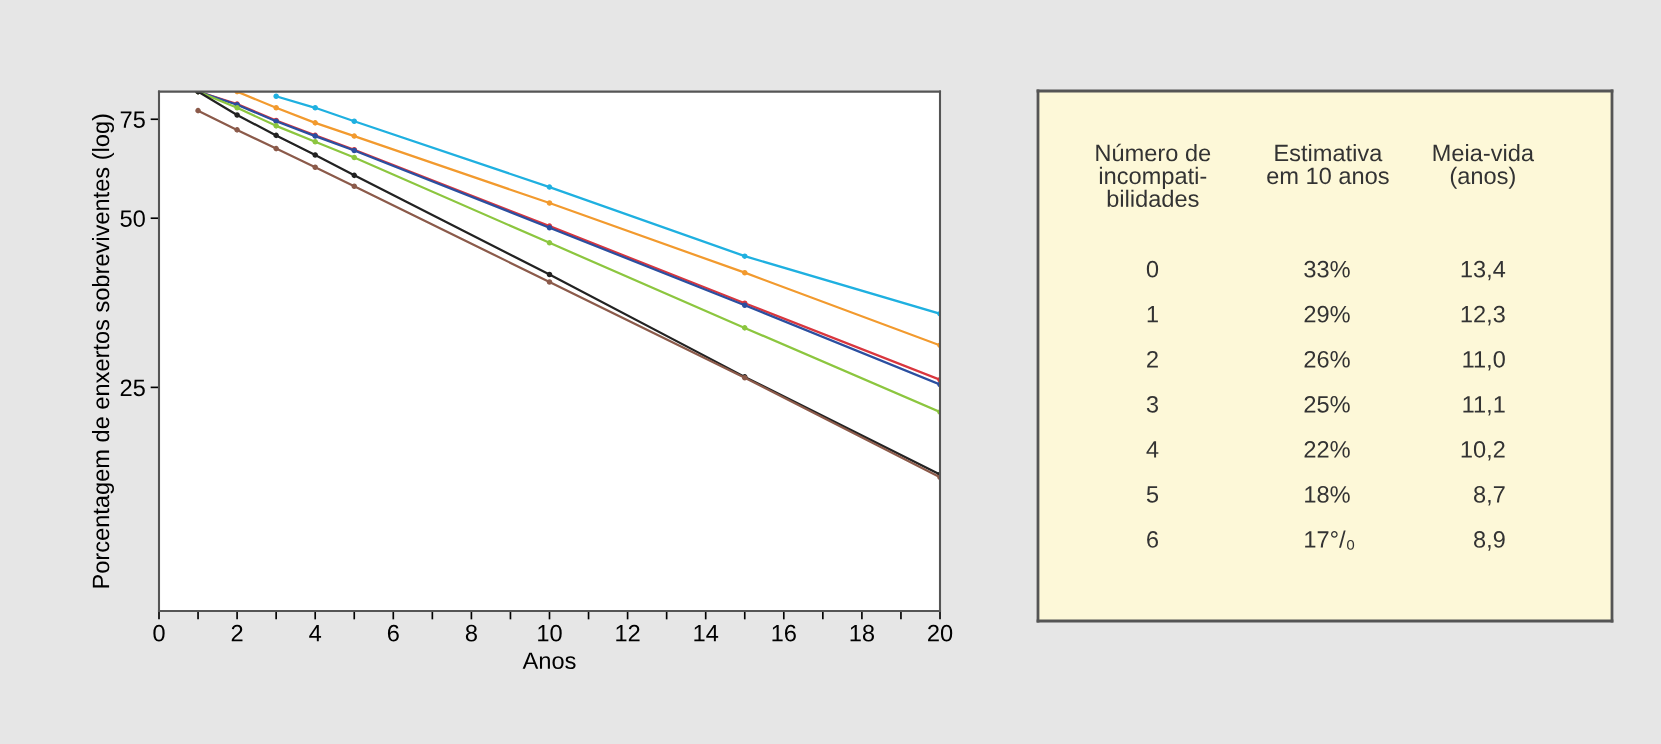 This screenshot has width=1661, height=744. I want to click on y-tick-label: 50, so click(132, 218).